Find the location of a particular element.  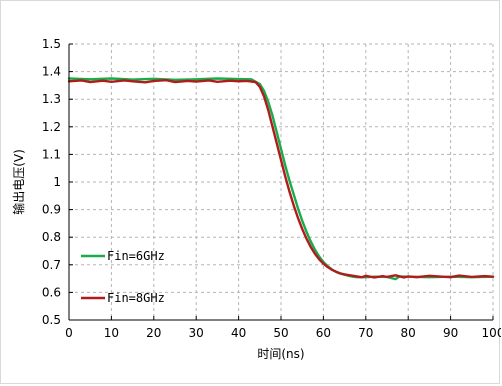

x-tick-label: 50 is located at coordinates (280, 333).